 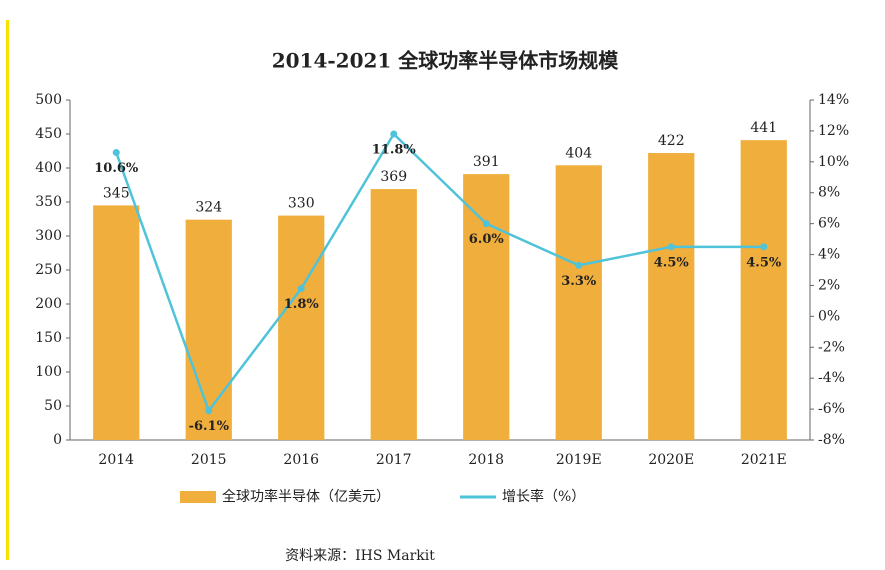 What do you see at coordinates (829, 193) in the screenshot?
I see `y2-tick-label: 8%` at bounding box center [829, 193].